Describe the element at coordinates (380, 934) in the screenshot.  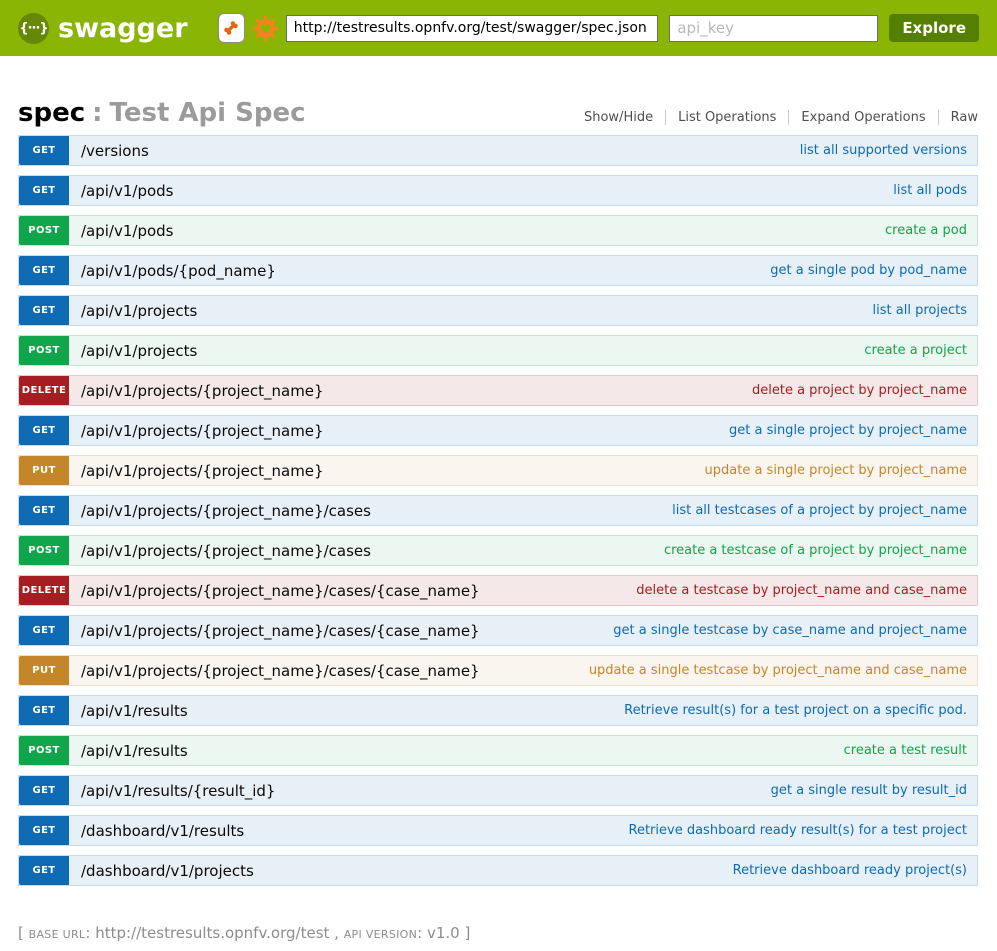
I see `api-version-label: api version` at that location.